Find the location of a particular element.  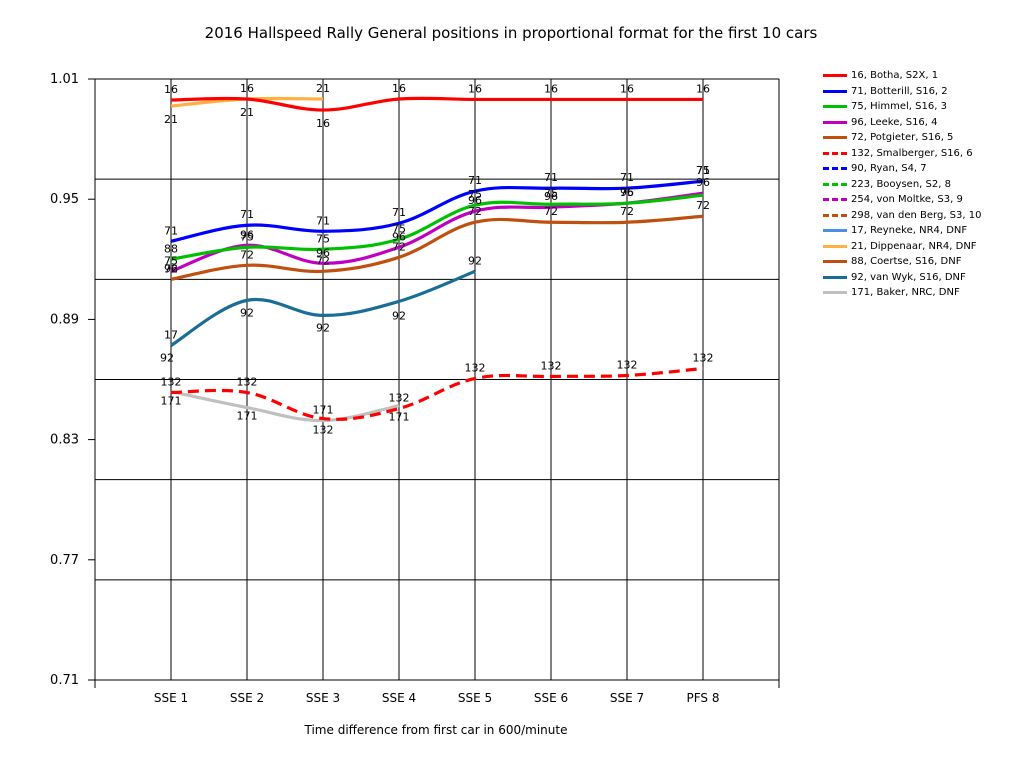

legend-label: 254, von Moltke, S3, 9 is located at coordinates (907, 199).